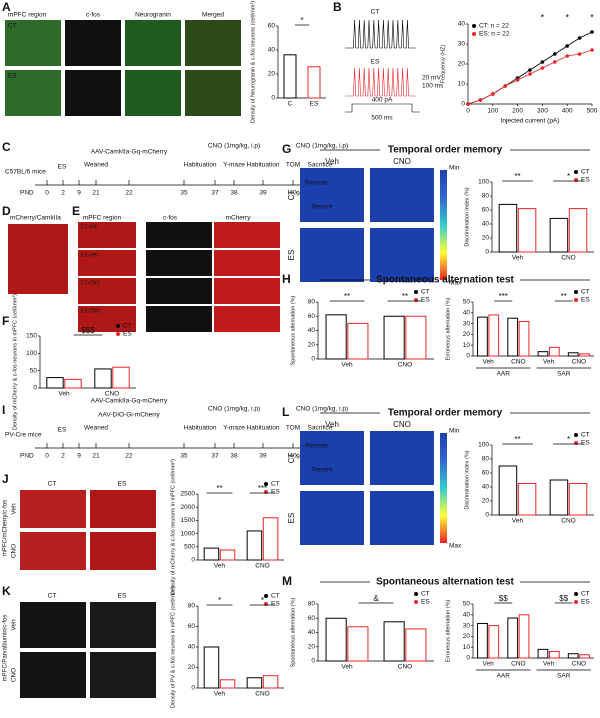 Image resolution: width=600 pixels, height=718 pixels. Describe the element at coordinates (62, 167) in the screenshot. I see `timeline-event: ES` at that location.